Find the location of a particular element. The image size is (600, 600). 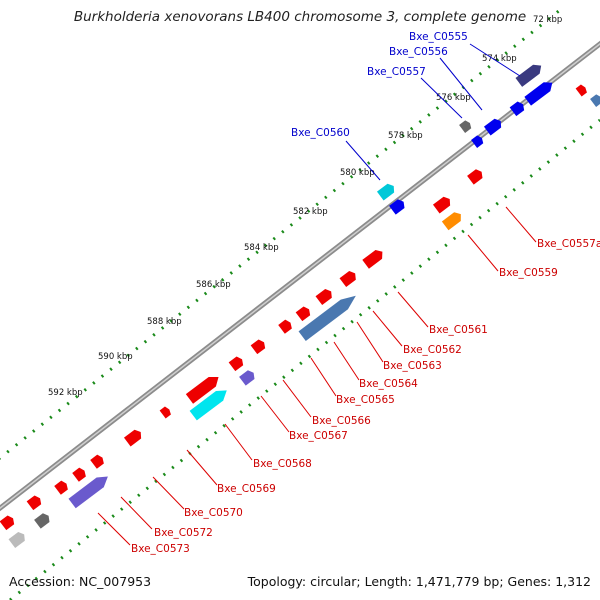

kbp-label: 578 kbp is located at coordinates (405, 136).